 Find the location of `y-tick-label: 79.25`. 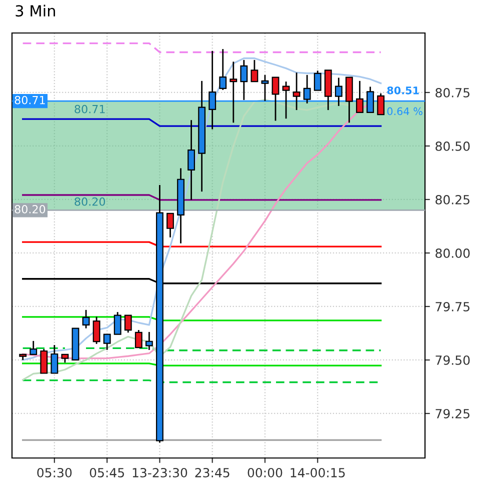

y-tick-label: 79.25 is located at coordinates (453, 413).